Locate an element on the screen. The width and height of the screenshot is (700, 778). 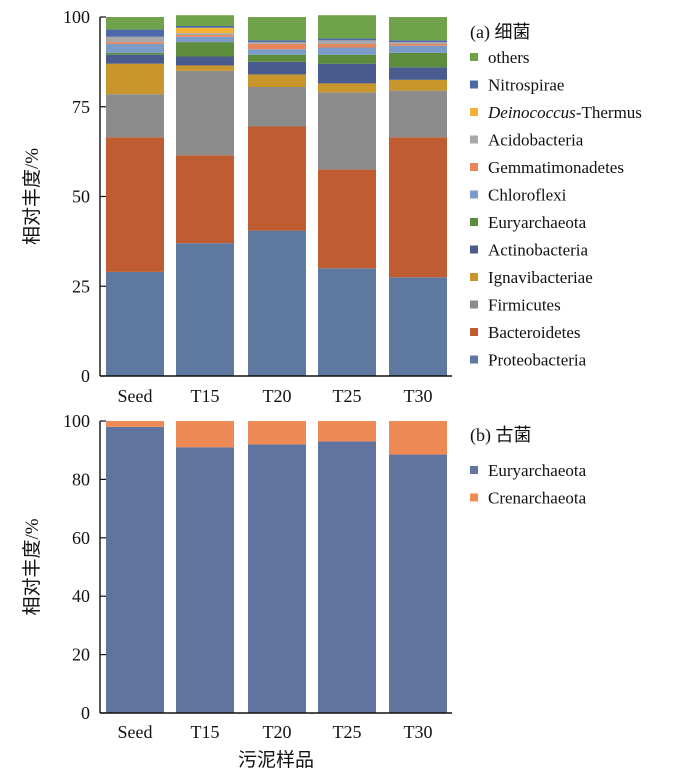
legend-swatch-nitrospirae is located at coordinates (474, 84).